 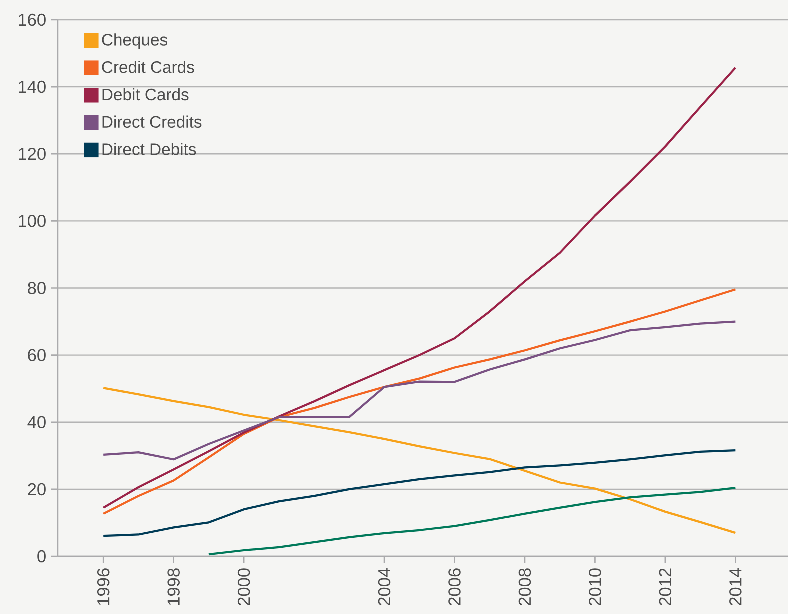 I want to click on y-tick-label: 160, so click(x=32, y=20).